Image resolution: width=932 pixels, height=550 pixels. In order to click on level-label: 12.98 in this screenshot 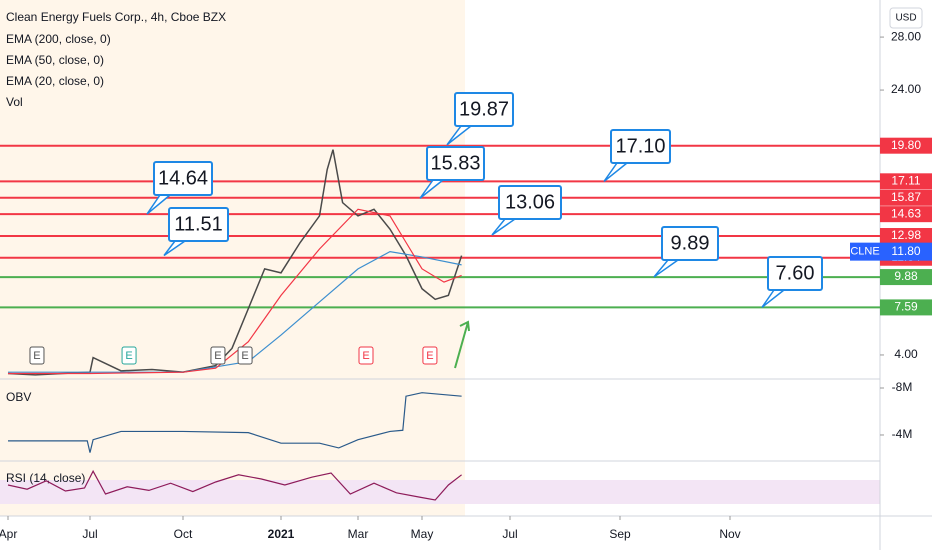, I will do `click(906, 235)`.